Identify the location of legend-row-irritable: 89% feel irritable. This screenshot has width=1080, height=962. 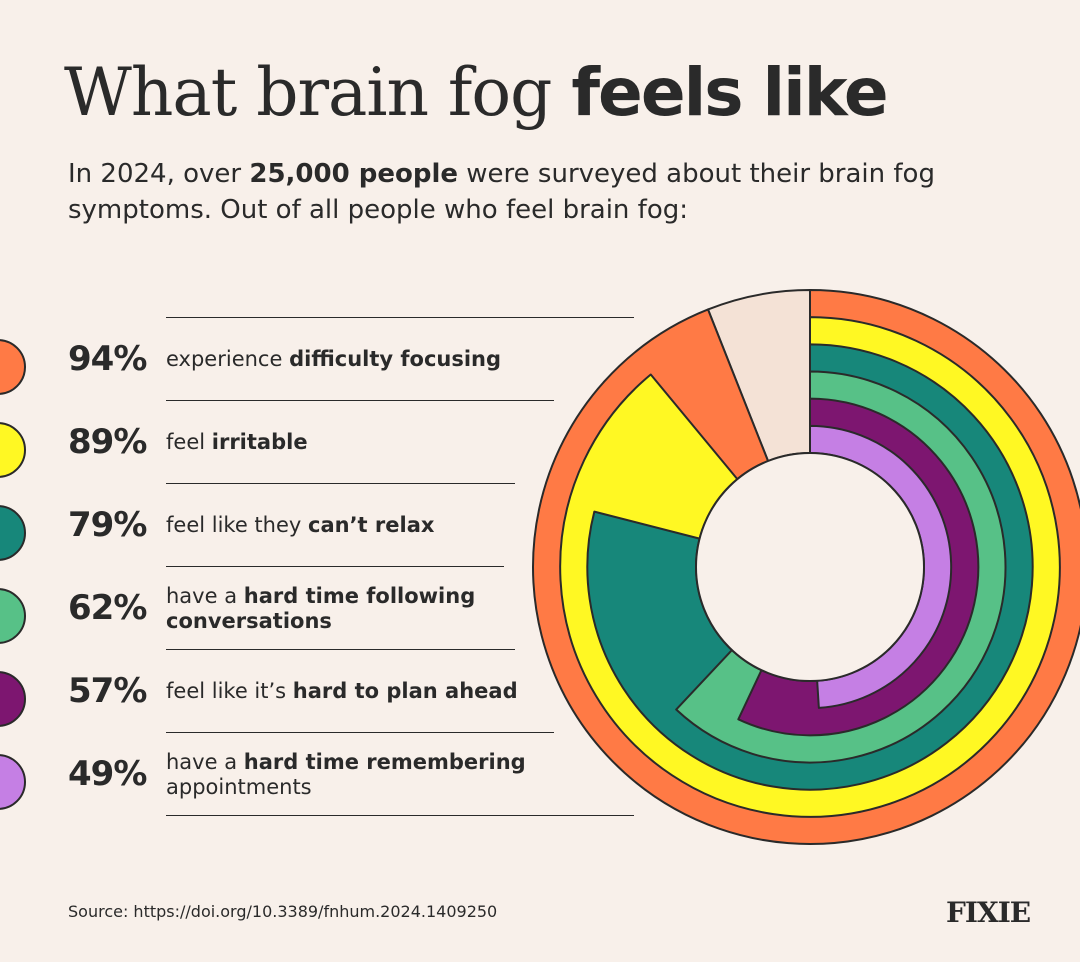
(320, 442).